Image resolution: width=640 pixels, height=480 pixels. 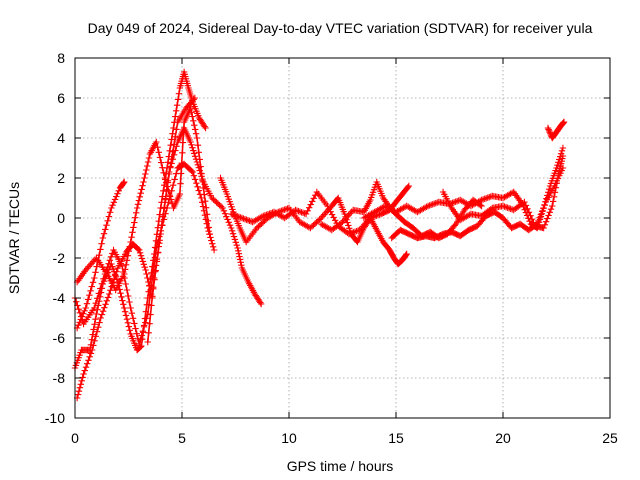 What do you see at coordinates (59, 258) in the screenshot?
I see `y-tick-label: -2` at bounding box center [59, 258].